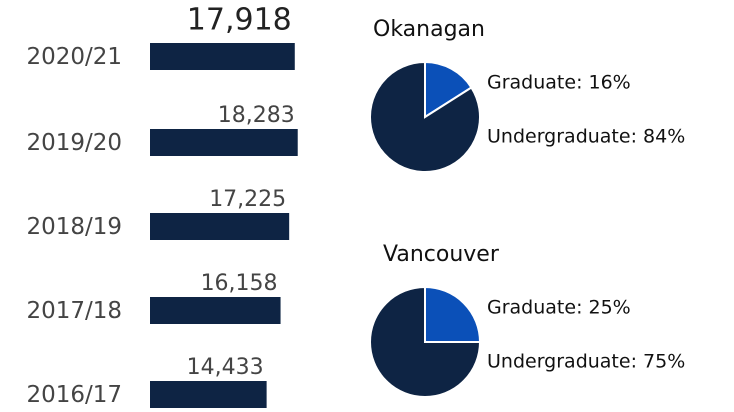  I want to click on category-label: 2019/20, so click(74, 143).